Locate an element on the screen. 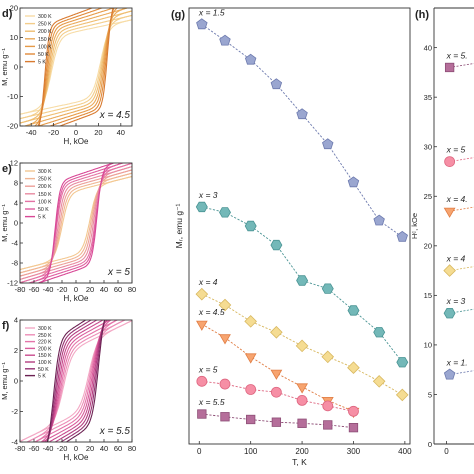  y-tick-label-e: 4 is located at coordinates (16, 203).